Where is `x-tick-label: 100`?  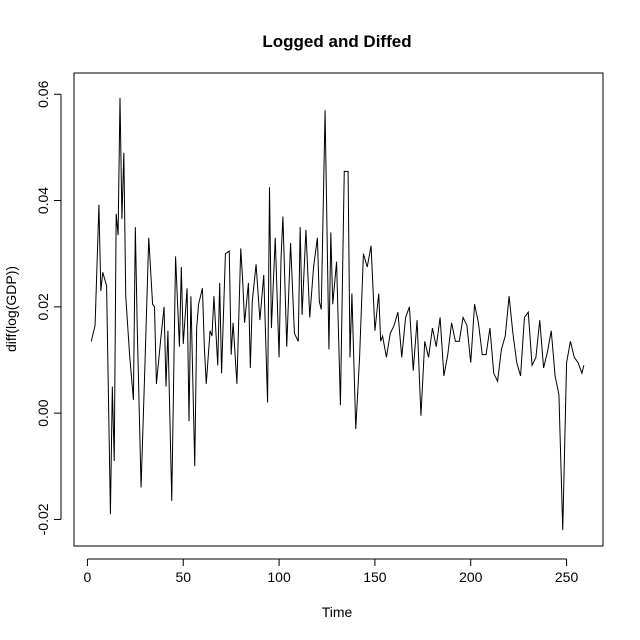 x-tick-label: 100 is located at coordinates (279, 577).